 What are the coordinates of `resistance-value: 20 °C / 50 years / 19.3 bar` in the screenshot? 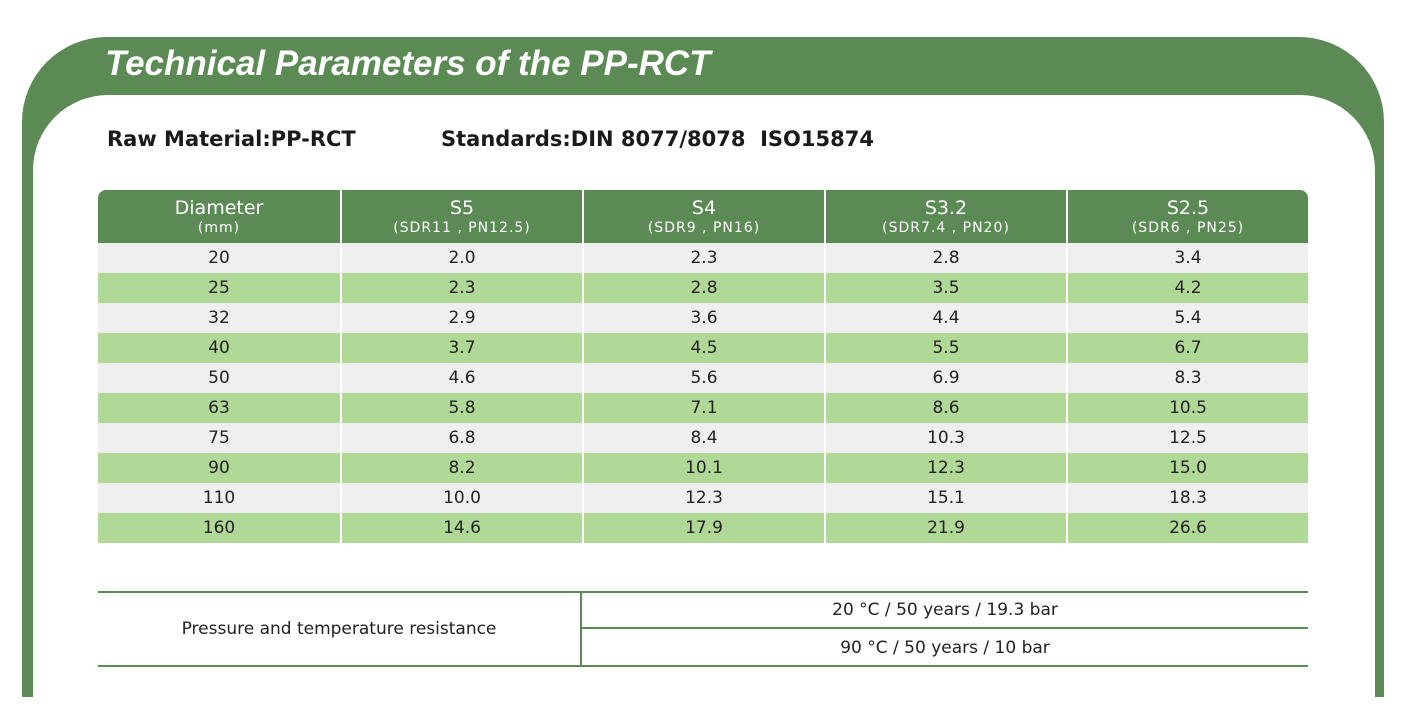 It's located at (945, 611).